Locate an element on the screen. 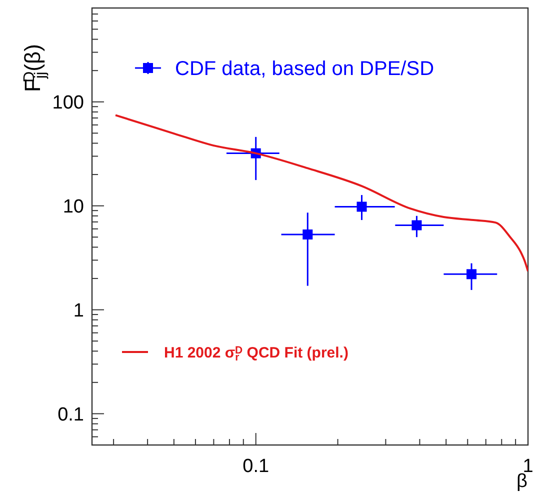  y-tick-label: 1 is located at coordinates (78, 311).